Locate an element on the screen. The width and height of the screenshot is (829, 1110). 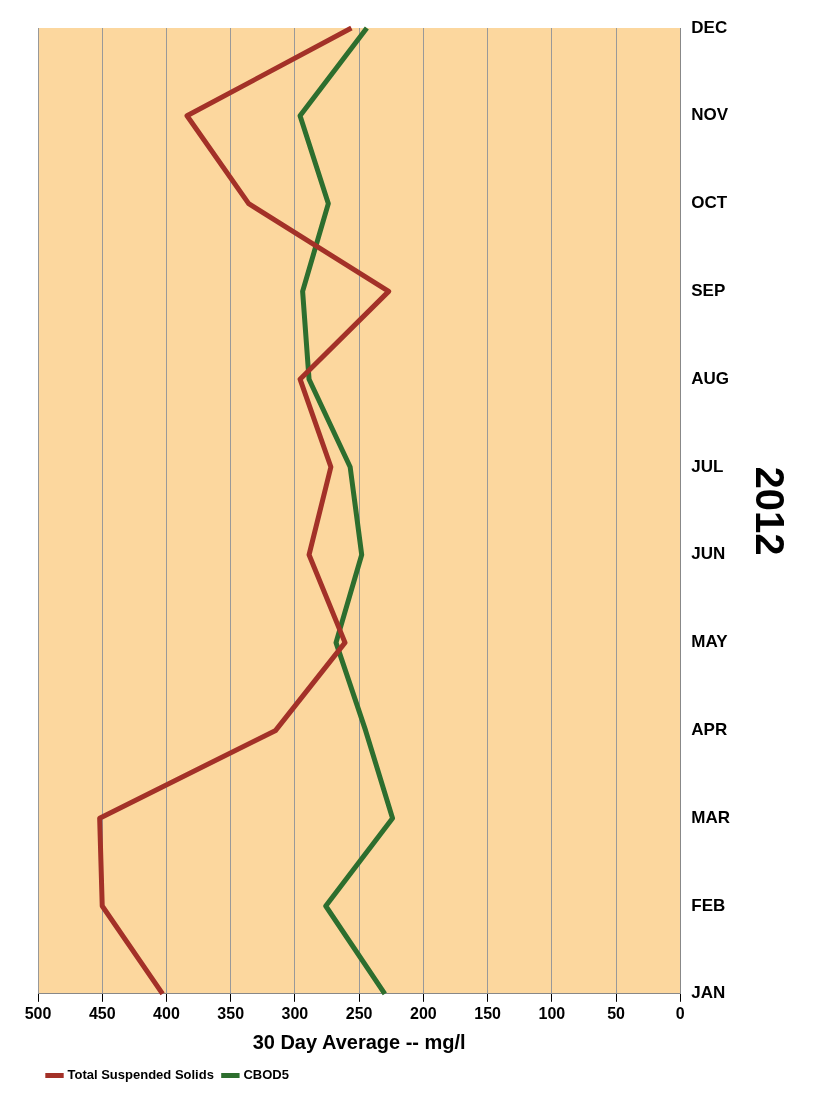
y-tick-label: APR is located at coordinates (709, 730).